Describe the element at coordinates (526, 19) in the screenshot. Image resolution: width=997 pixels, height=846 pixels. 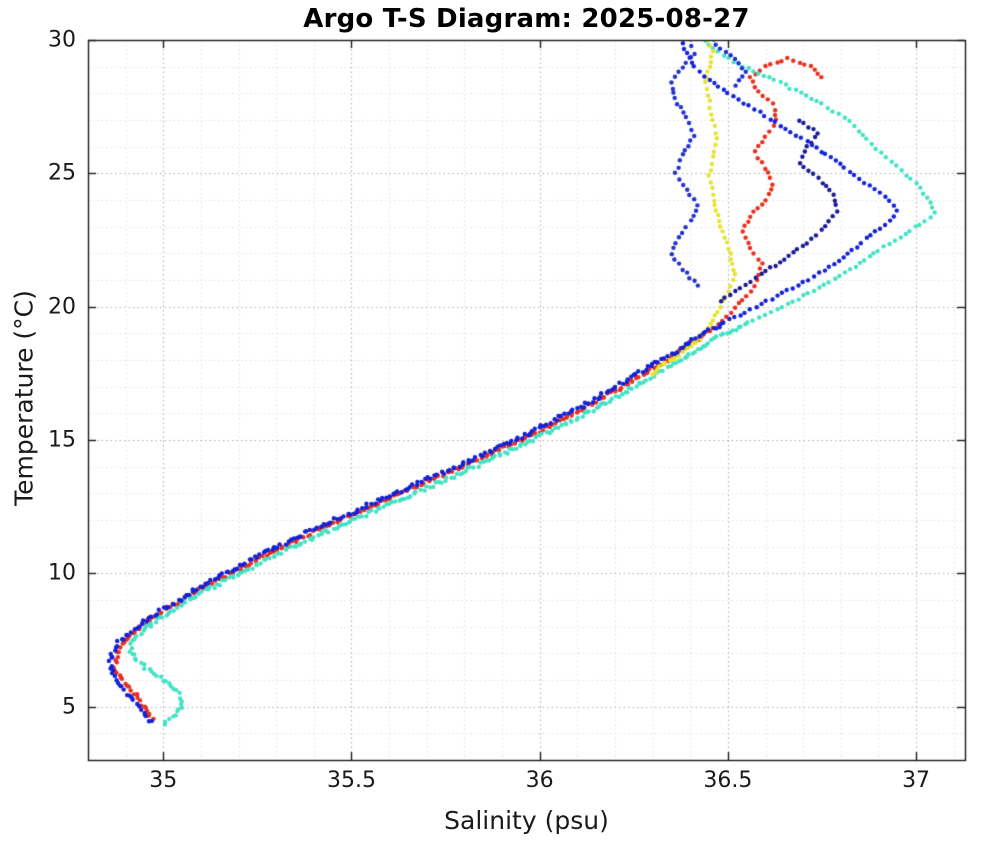
I see `chart-title: Argo T-S Diagram: 2025-08-27` at that location.